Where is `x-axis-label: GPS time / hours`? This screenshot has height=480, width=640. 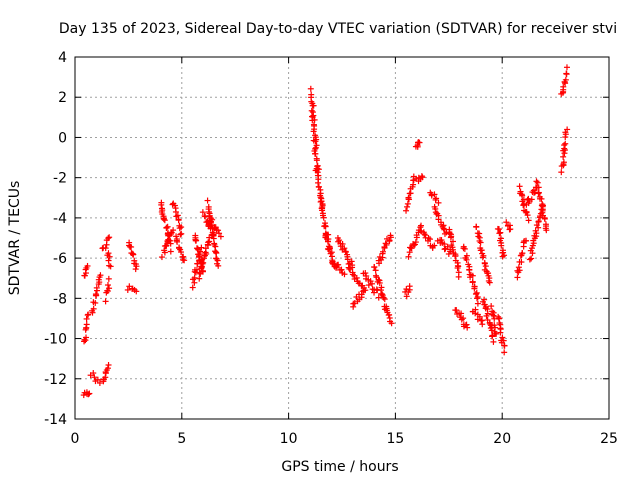 x-axis-label: GPS time / hours is located at coordinates (339, 467).